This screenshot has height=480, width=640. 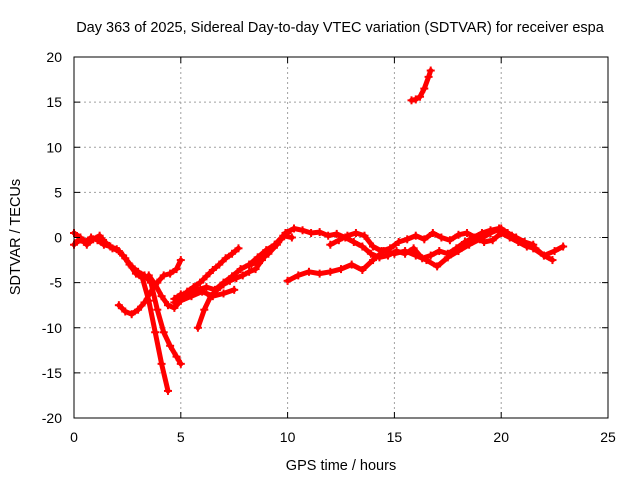 What do you see at coordinates (54, 147) in the screenshot?
I see `y-tick-label: 10` at bounding box center [54, 147].